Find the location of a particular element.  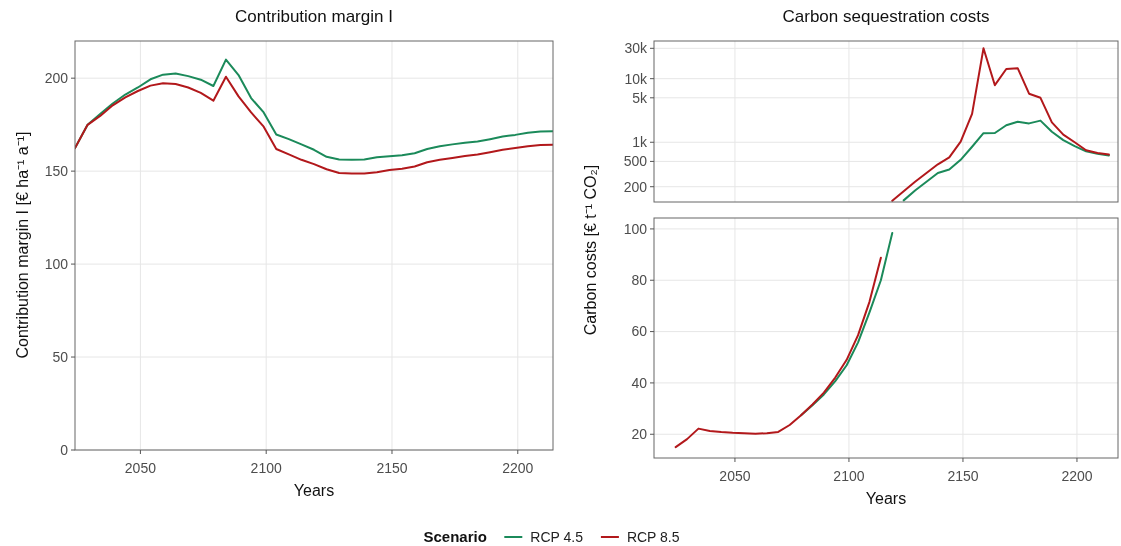

y-tick-label: 1k is located at coordinates (640, 142).